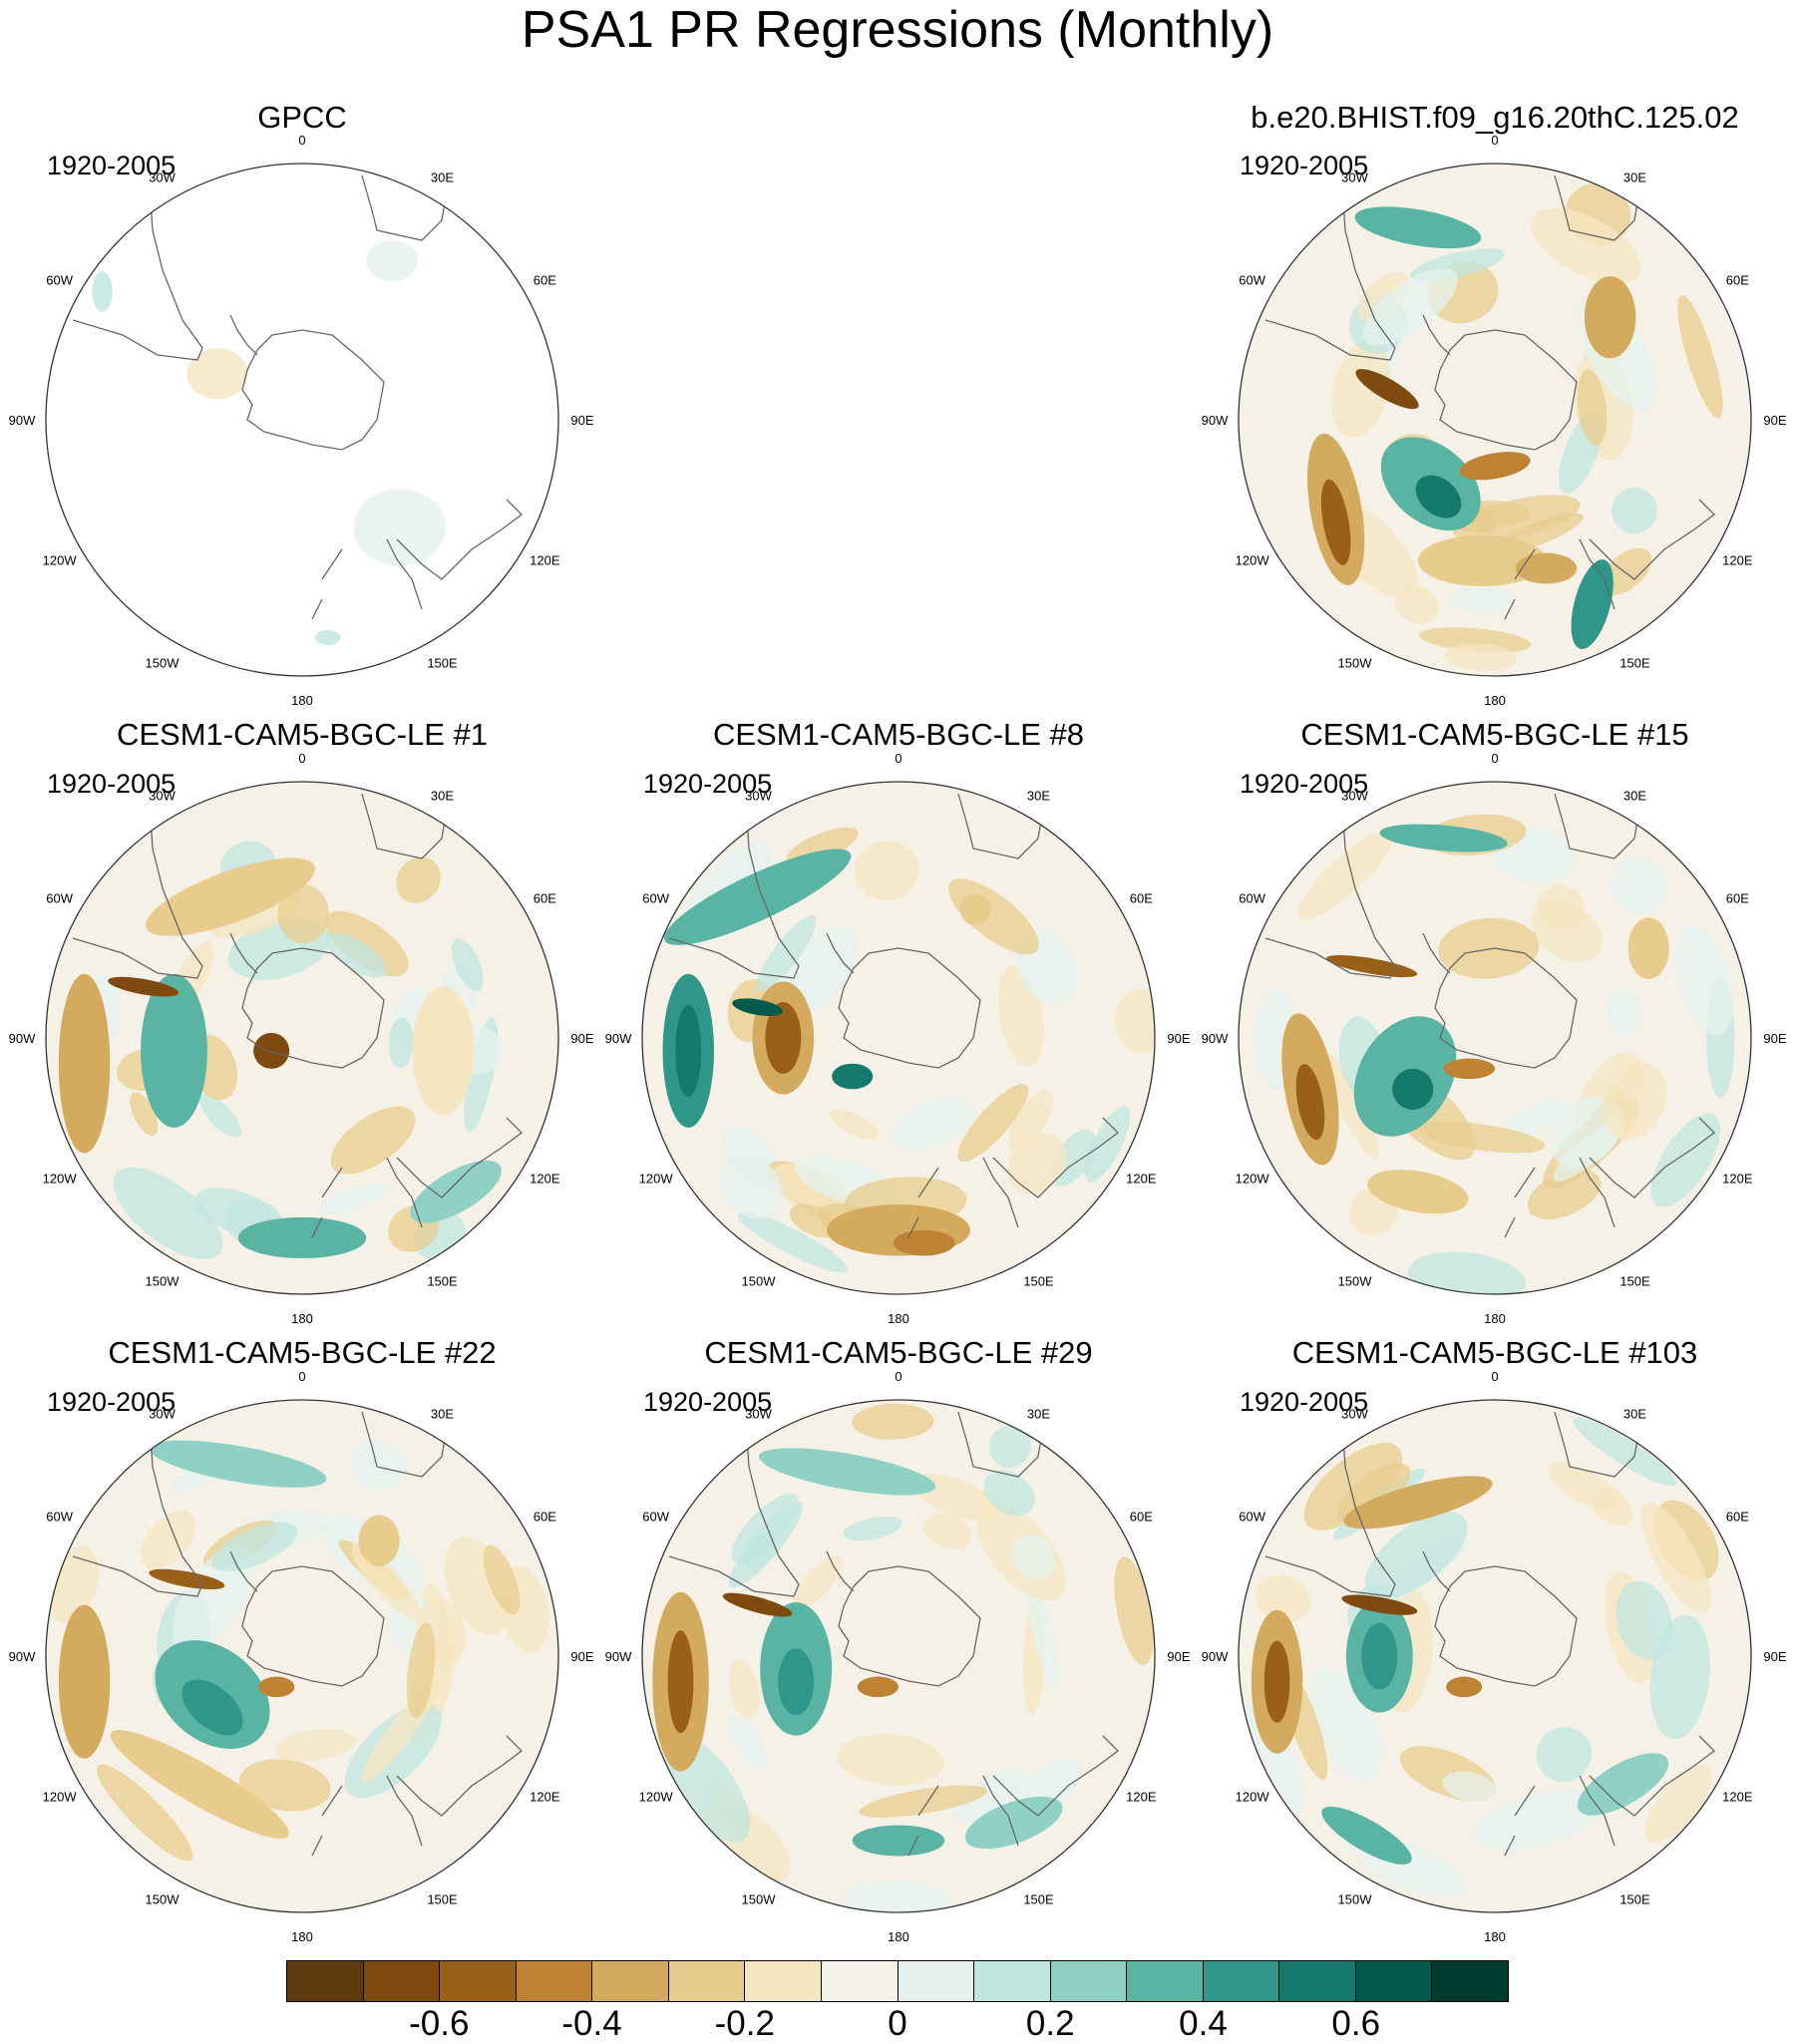  Describe the element at coordinates (442, 1414) in the screenshot. I see `longitude-label: 30E` at that location.